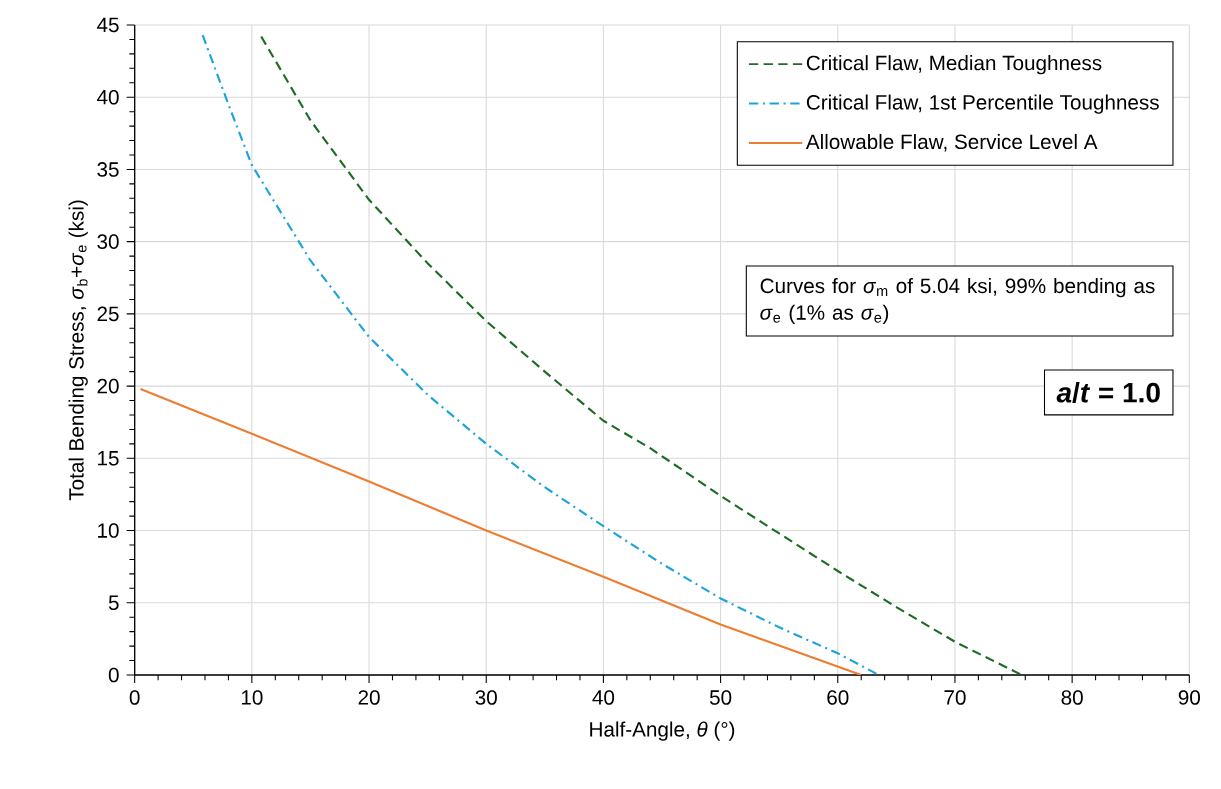 This screenshot has height=789, width=1221. I want to click on y-tick-label: 35, so click(108, 169).